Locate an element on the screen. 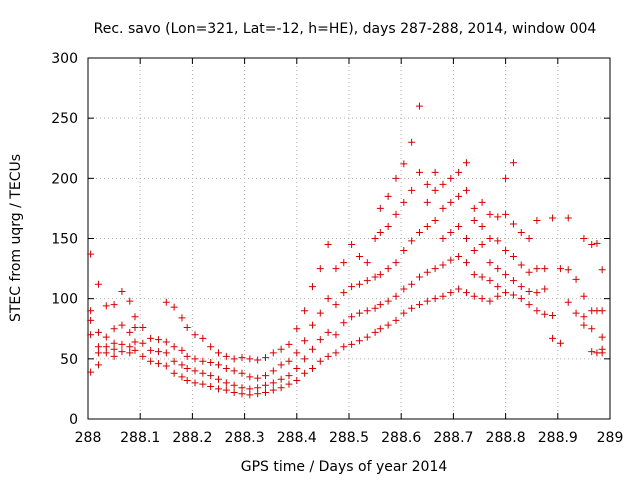 The image size is (640, 480). x-tick-label: 288.3 is located at coordinates (245, 438).